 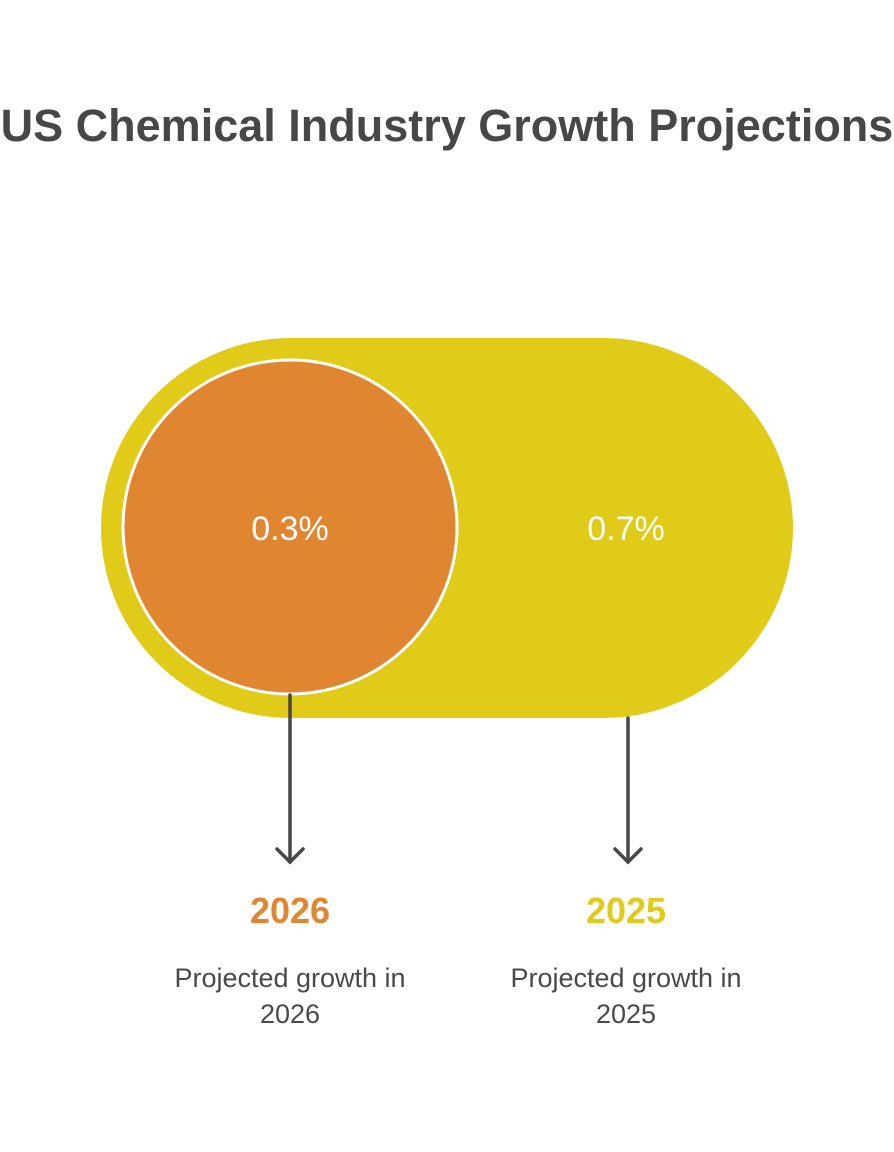 What do you see at coordinates (290, 779) in the screenshot?
I see `arrow-2026` at bounding box center [290, 779].